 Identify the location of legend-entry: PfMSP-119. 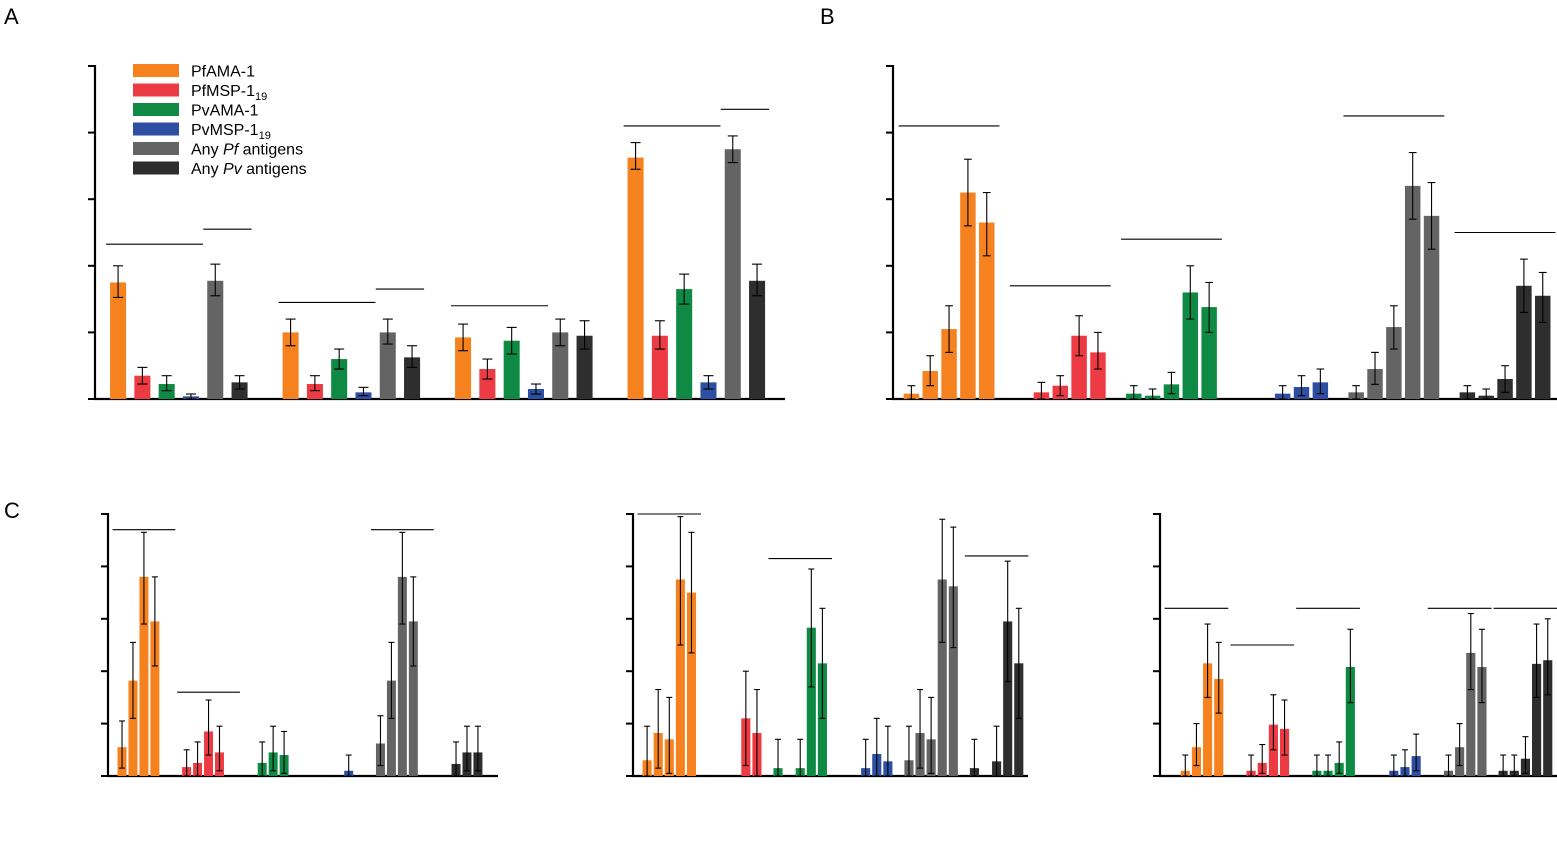
(229, 93).